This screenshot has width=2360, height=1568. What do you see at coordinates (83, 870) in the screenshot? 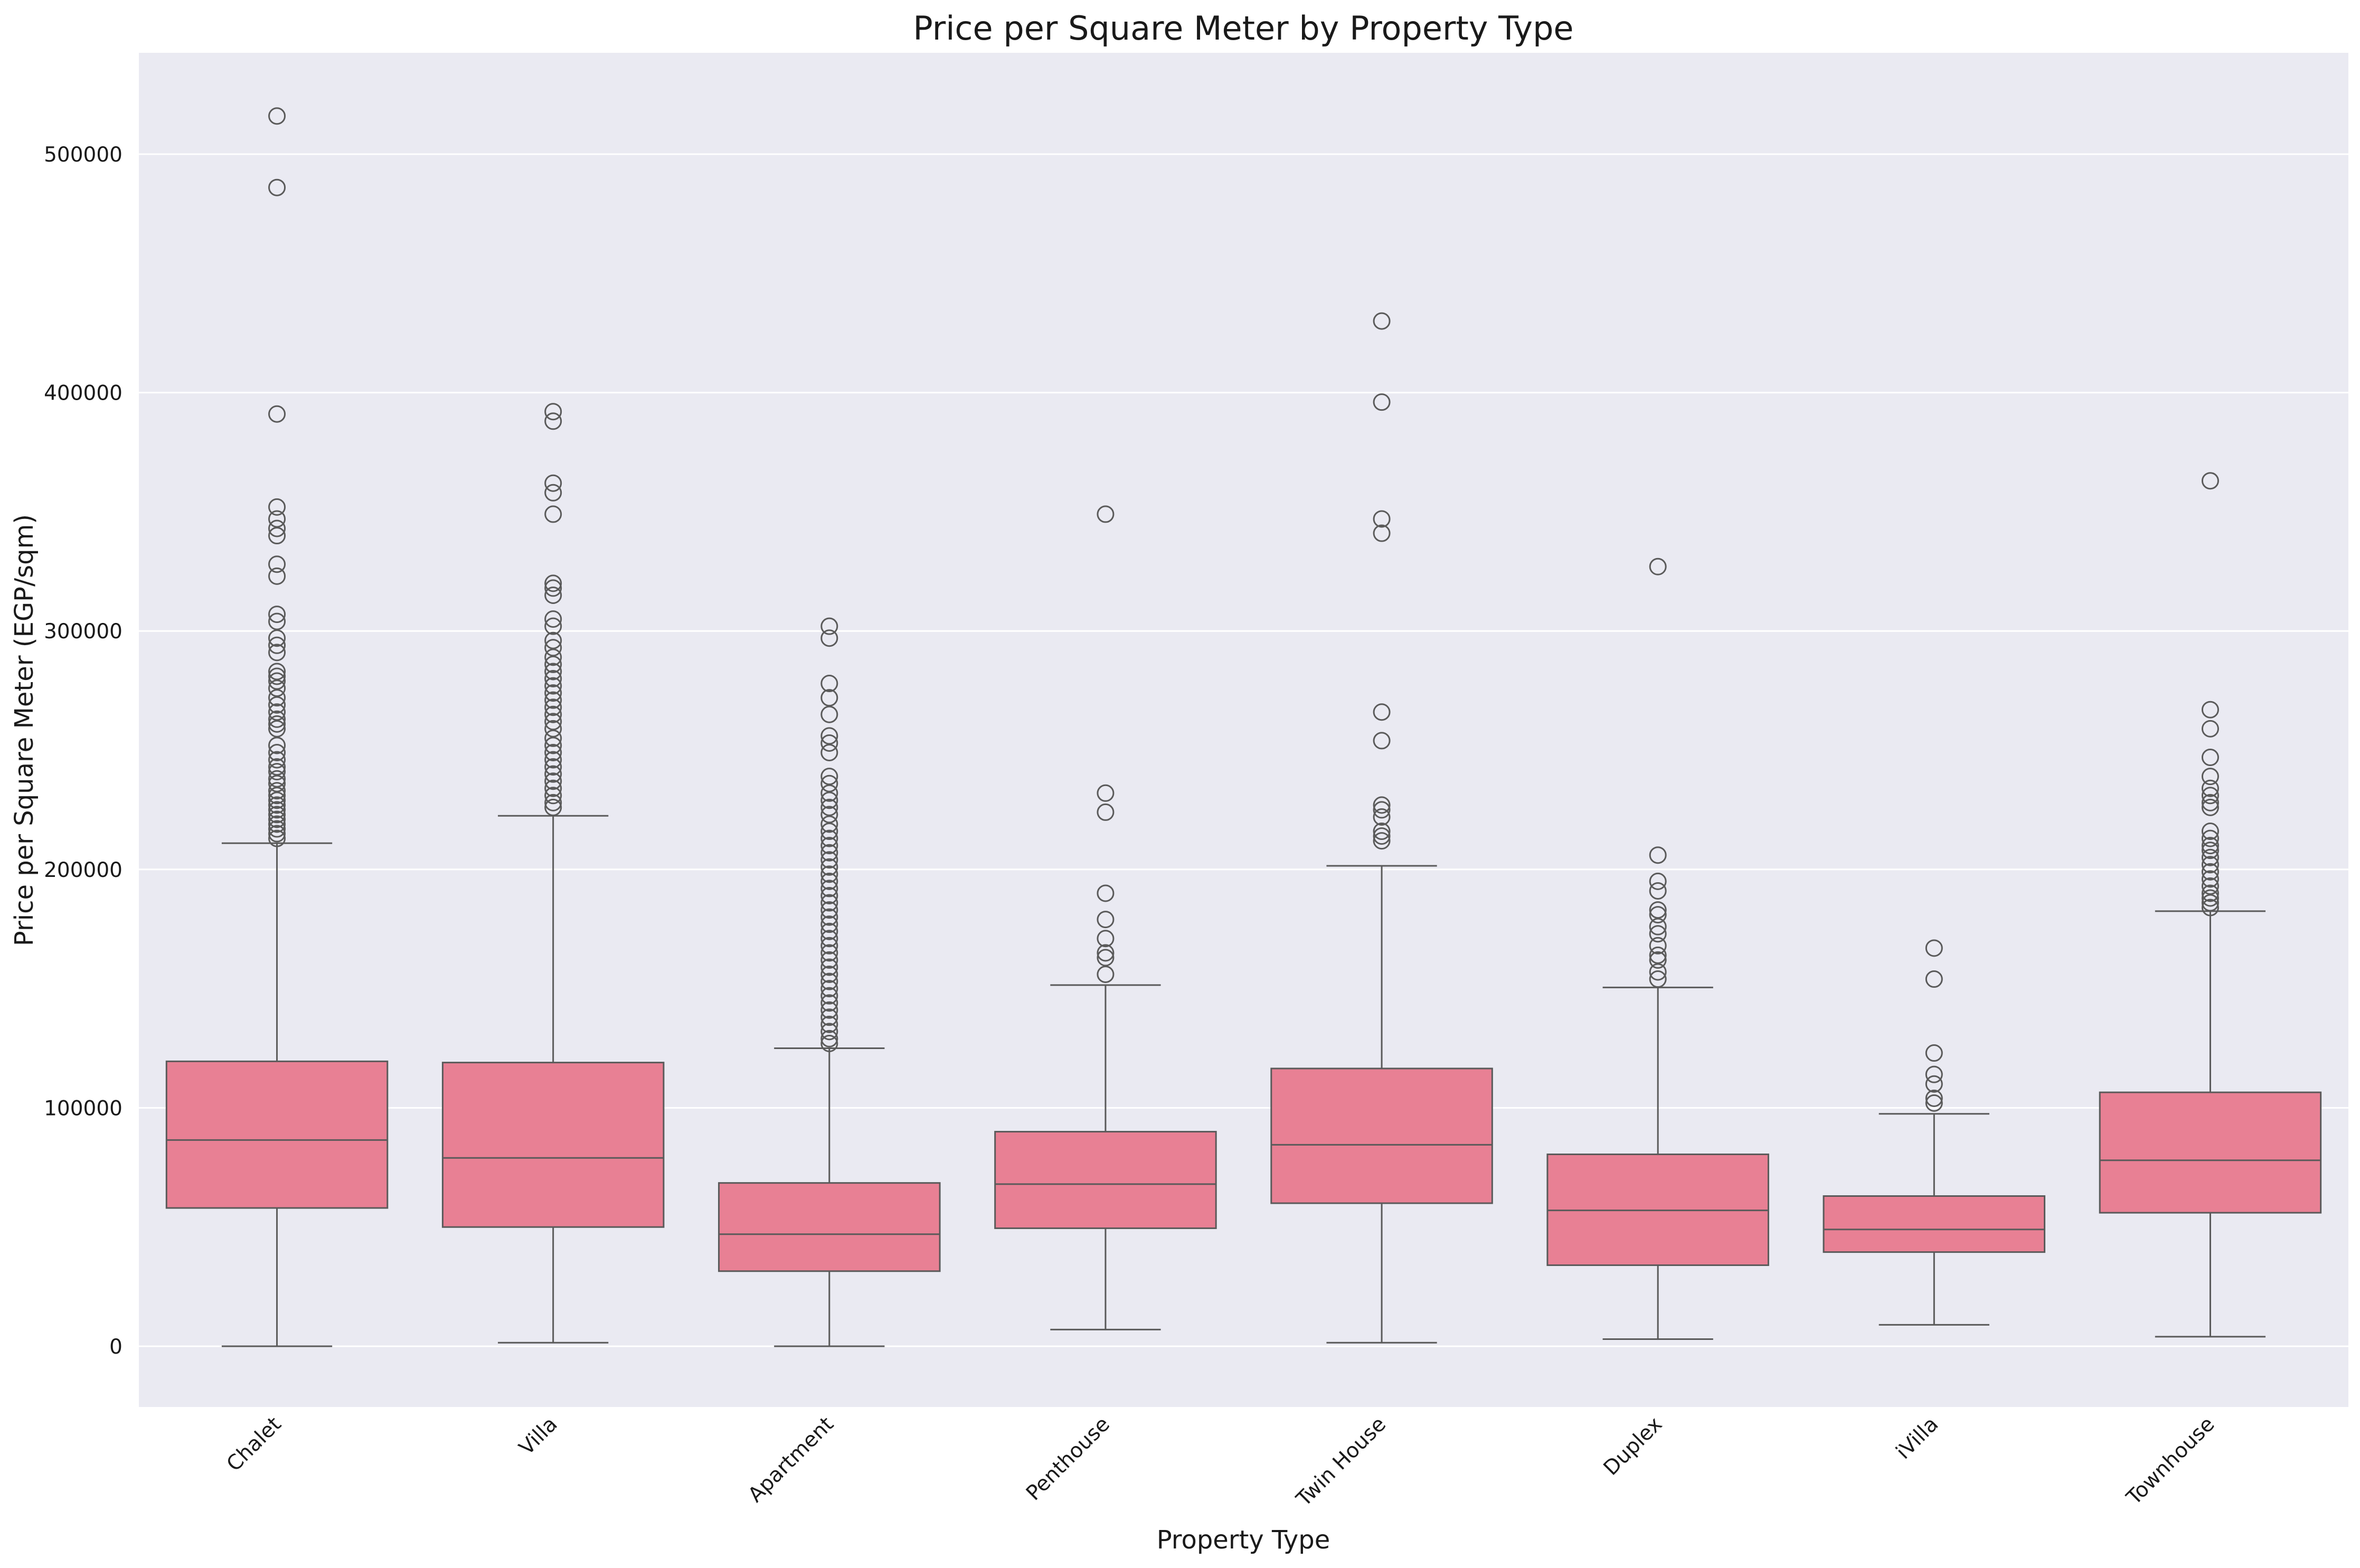
I see `y-tick-label: 200000` at bounding box center [83, 870].